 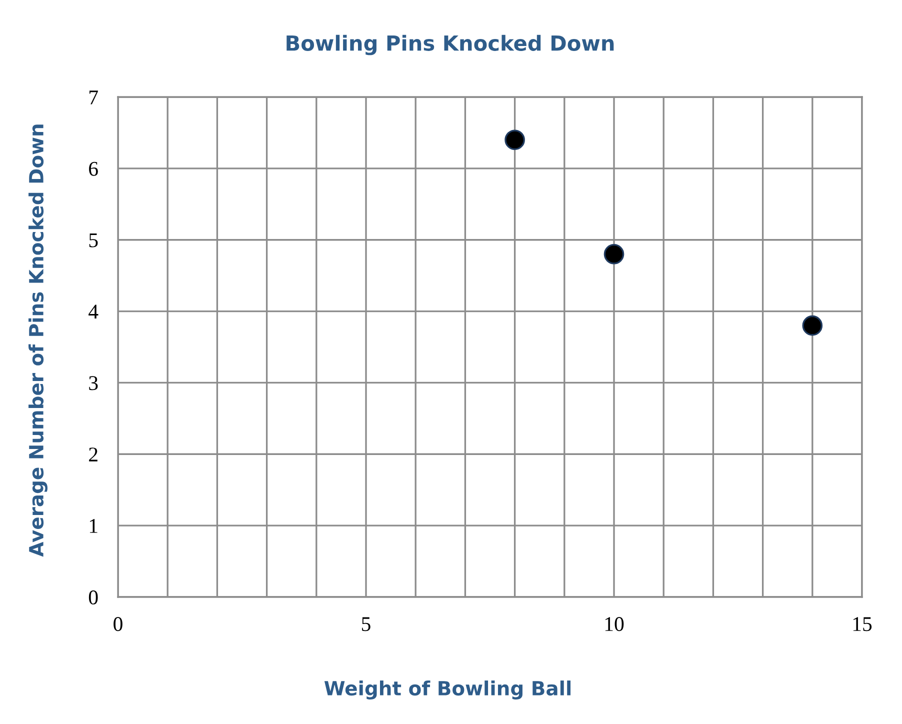 I want to click on y-tick-label: 1, so click(x=94, y=526).